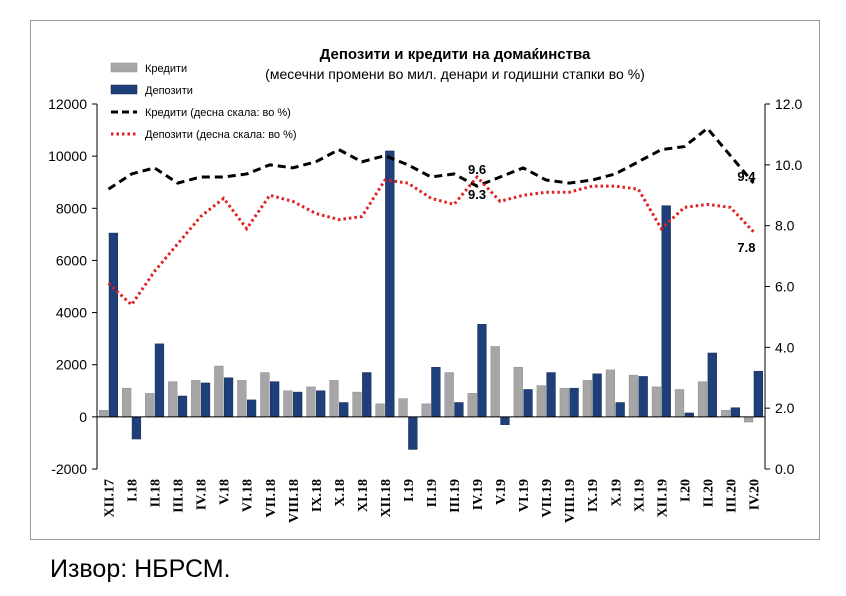 This screenshot has width=846, height=596. What do you see at coordinates (708, 493) in the screenshot?
I see `x-tick-label: II.20` at bounding box center [708, 493].